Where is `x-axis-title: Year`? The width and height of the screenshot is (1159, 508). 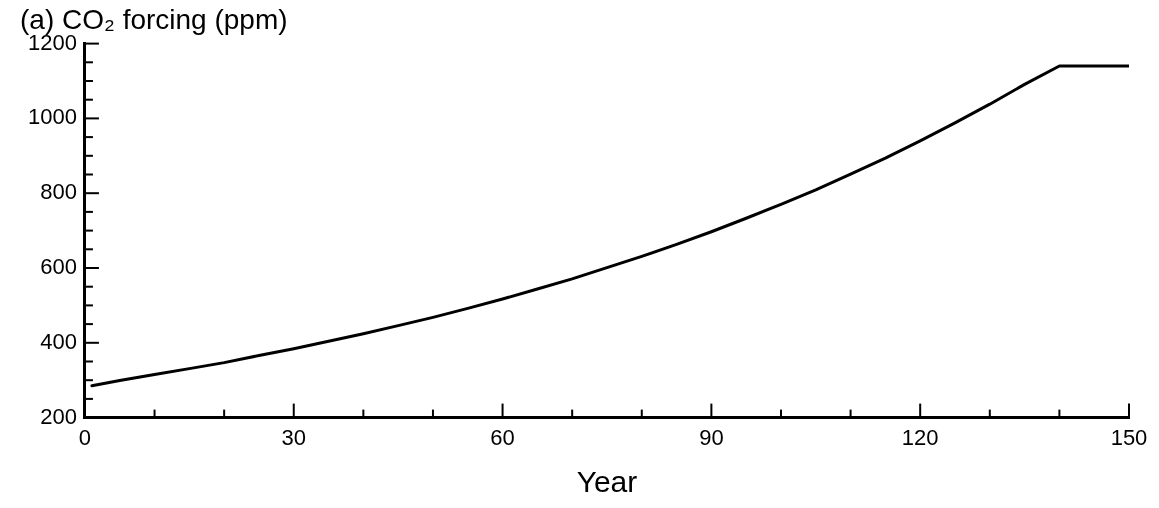
x-axis-title: Year is located at coordinates (607, 482).